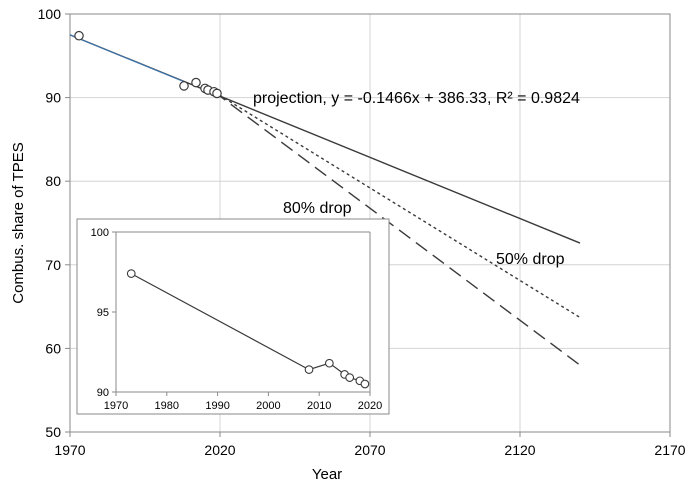  I want to click on y-tick-label: 70, so click(53, 265).